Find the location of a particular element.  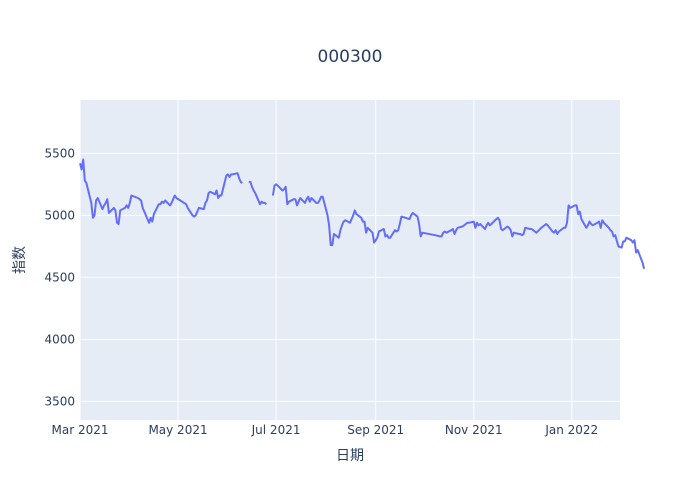

y-tick-label: 5500 is located at coordinates (59, 153).